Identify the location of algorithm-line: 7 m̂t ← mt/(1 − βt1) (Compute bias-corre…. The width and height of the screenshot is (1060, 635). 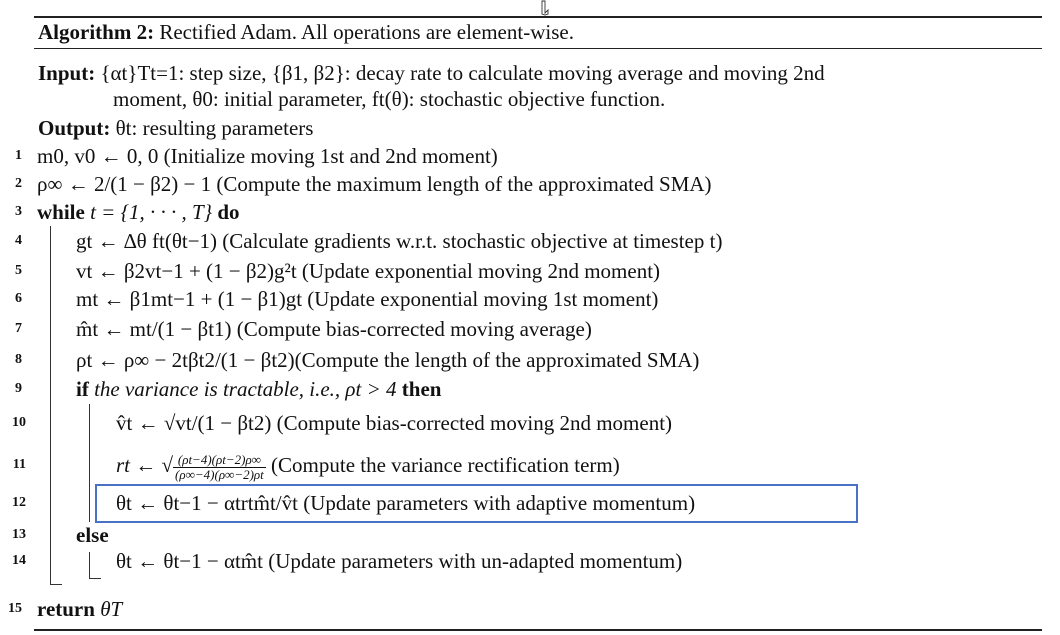
(530, 329).